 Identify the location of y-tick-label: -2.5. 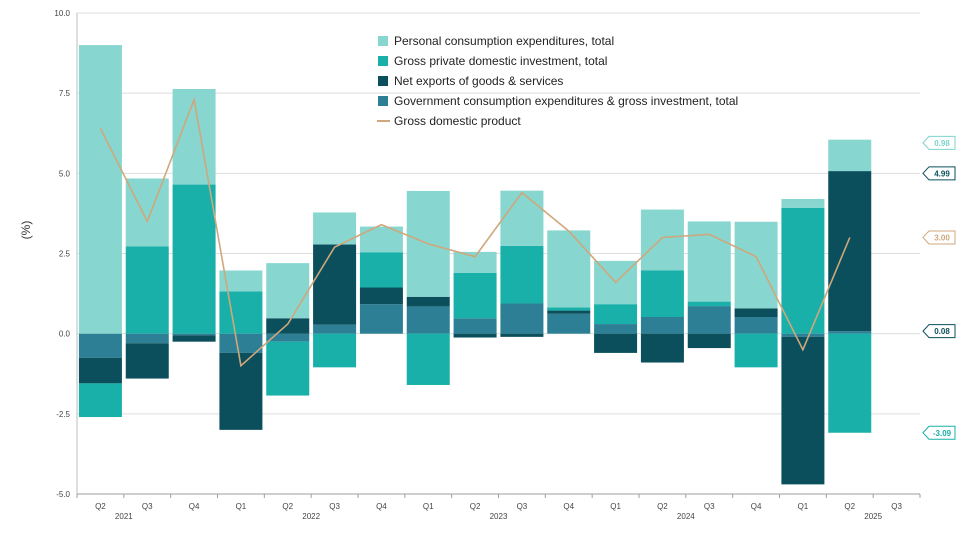
(63, 414).